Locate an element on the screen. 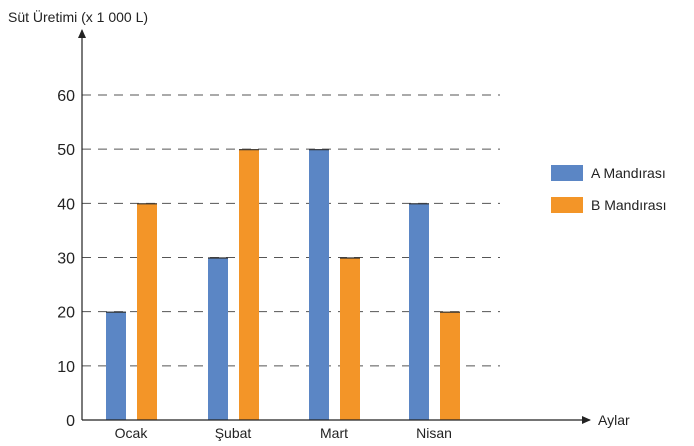 Image resolution: width=694 pixels, height=446 pixels. y-tick-label: 30 is located at coordinates (66, 259).